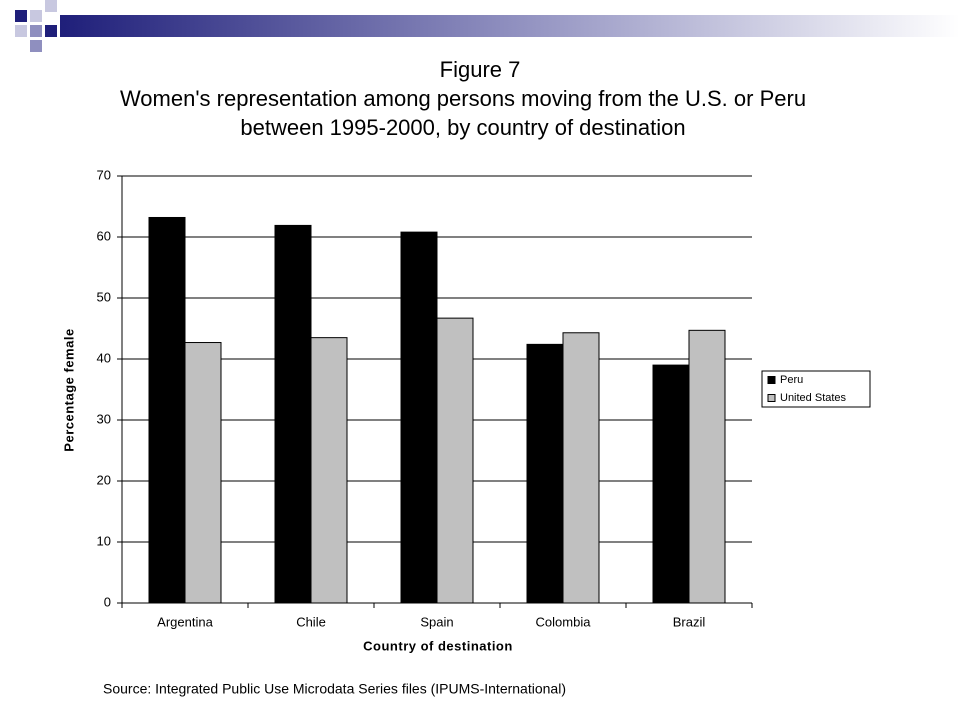  I want to click on legend-label: United States, so click(813, 398).